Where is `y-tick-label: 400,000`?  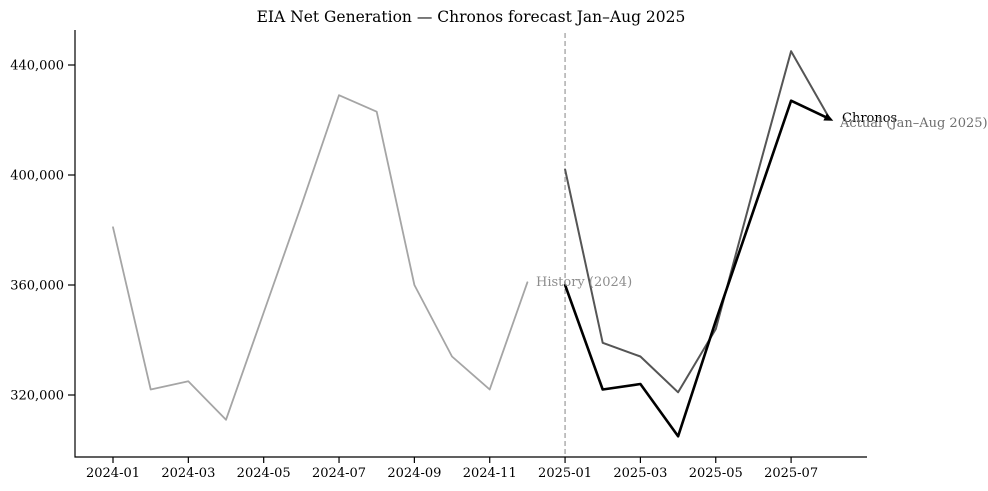 y-tick-label: 400,000 is located at coordinates (37, 175).